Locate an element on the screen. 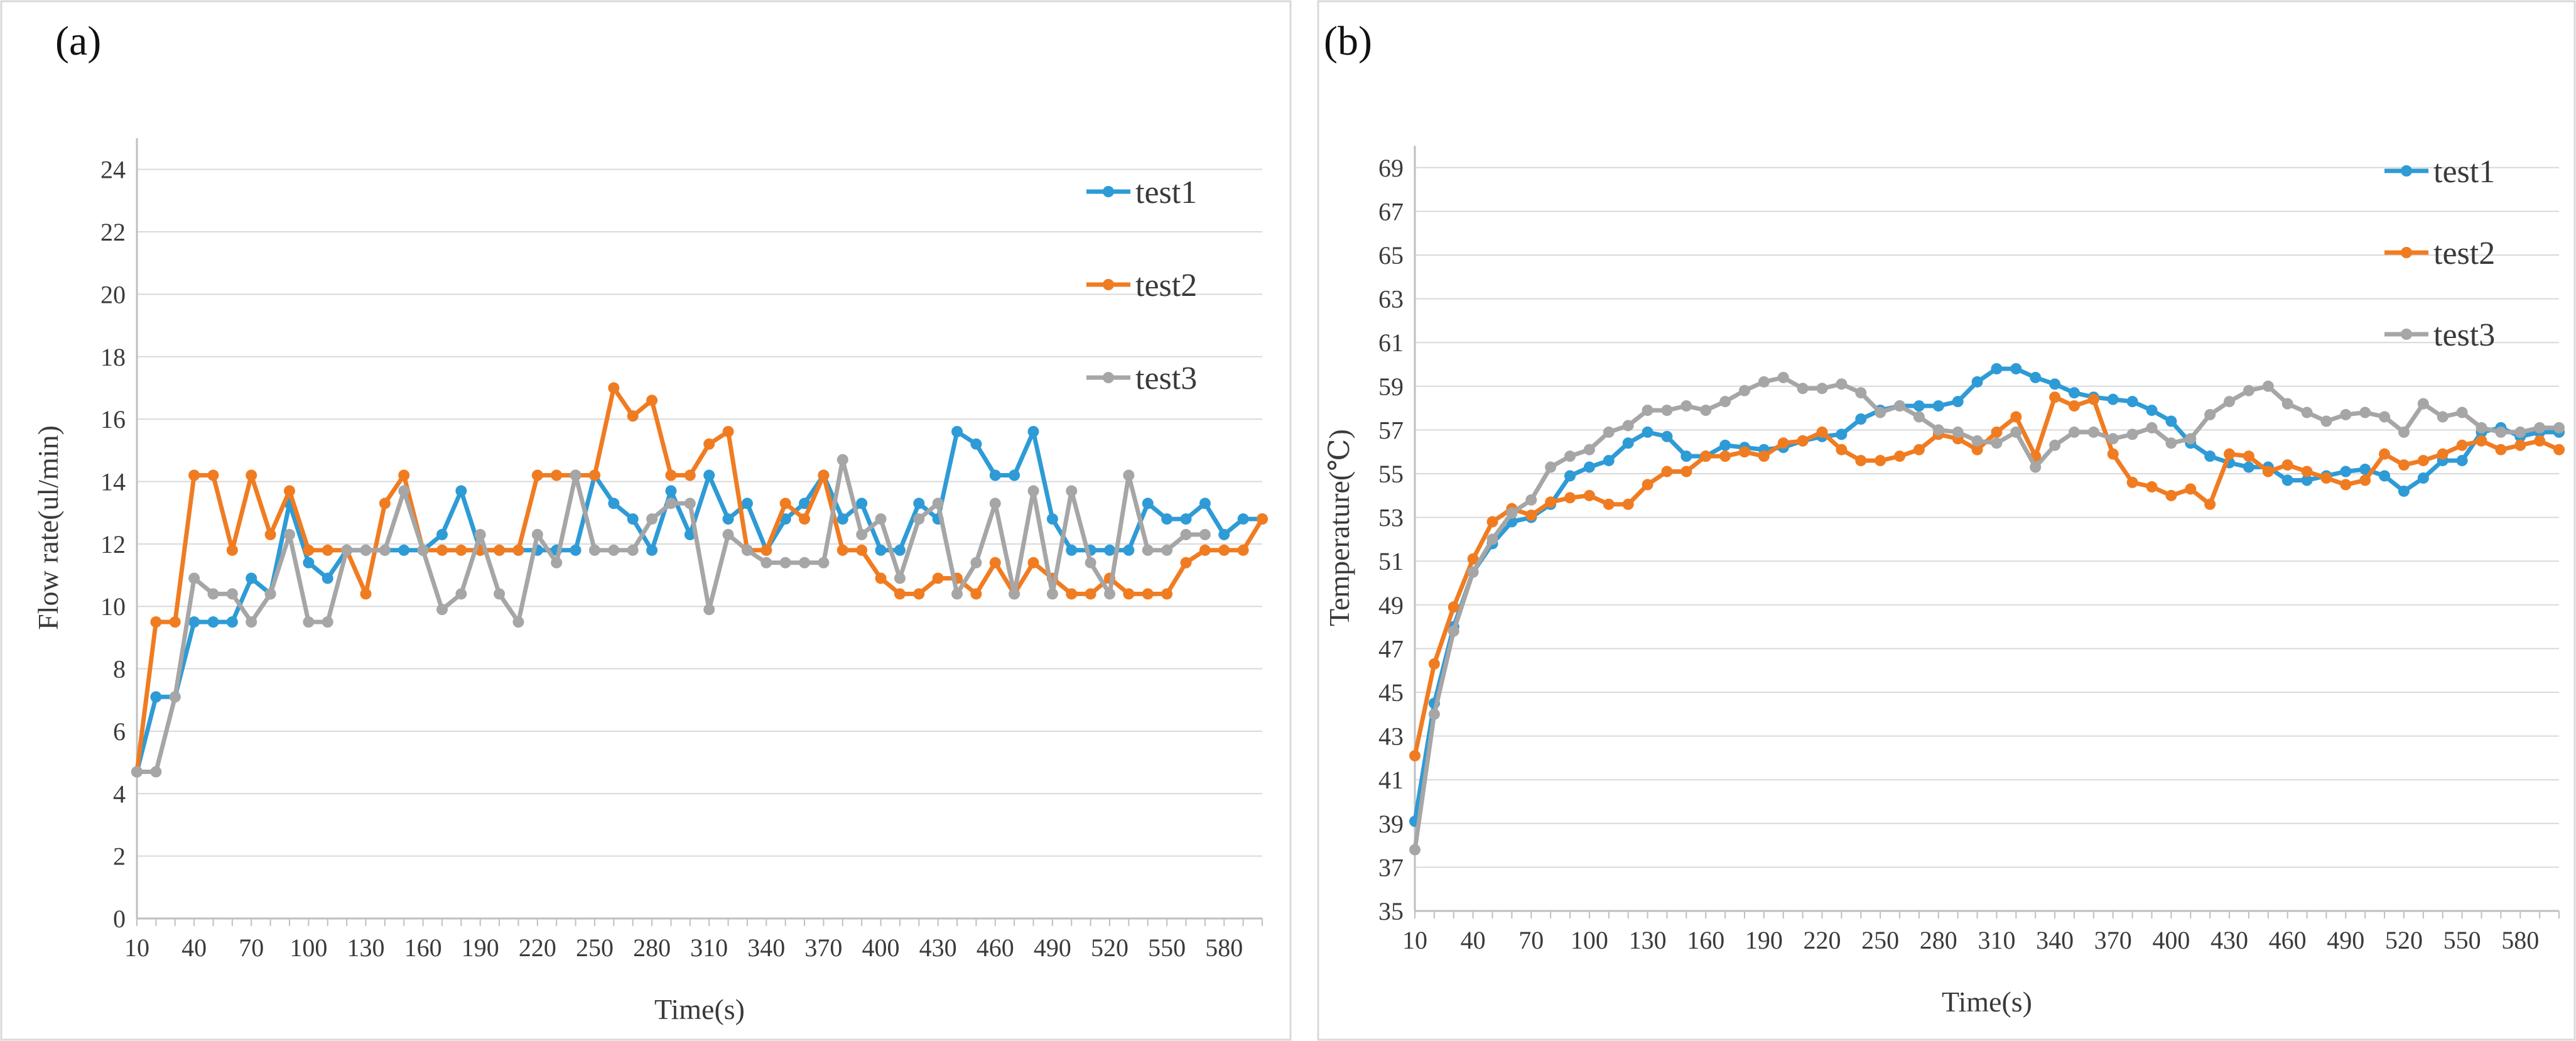 This screenshot has width=2576, height=1041. chart-b-legend-label-test3: test3 is located at coordinates (2464, 335).